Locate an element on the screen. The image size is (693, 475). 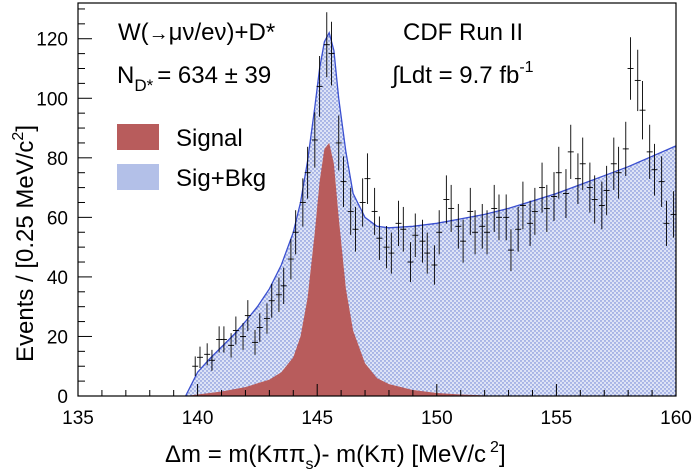
y-axis-title: Events / [0.25 MeV/c2] is located at coordinates (24, 243).